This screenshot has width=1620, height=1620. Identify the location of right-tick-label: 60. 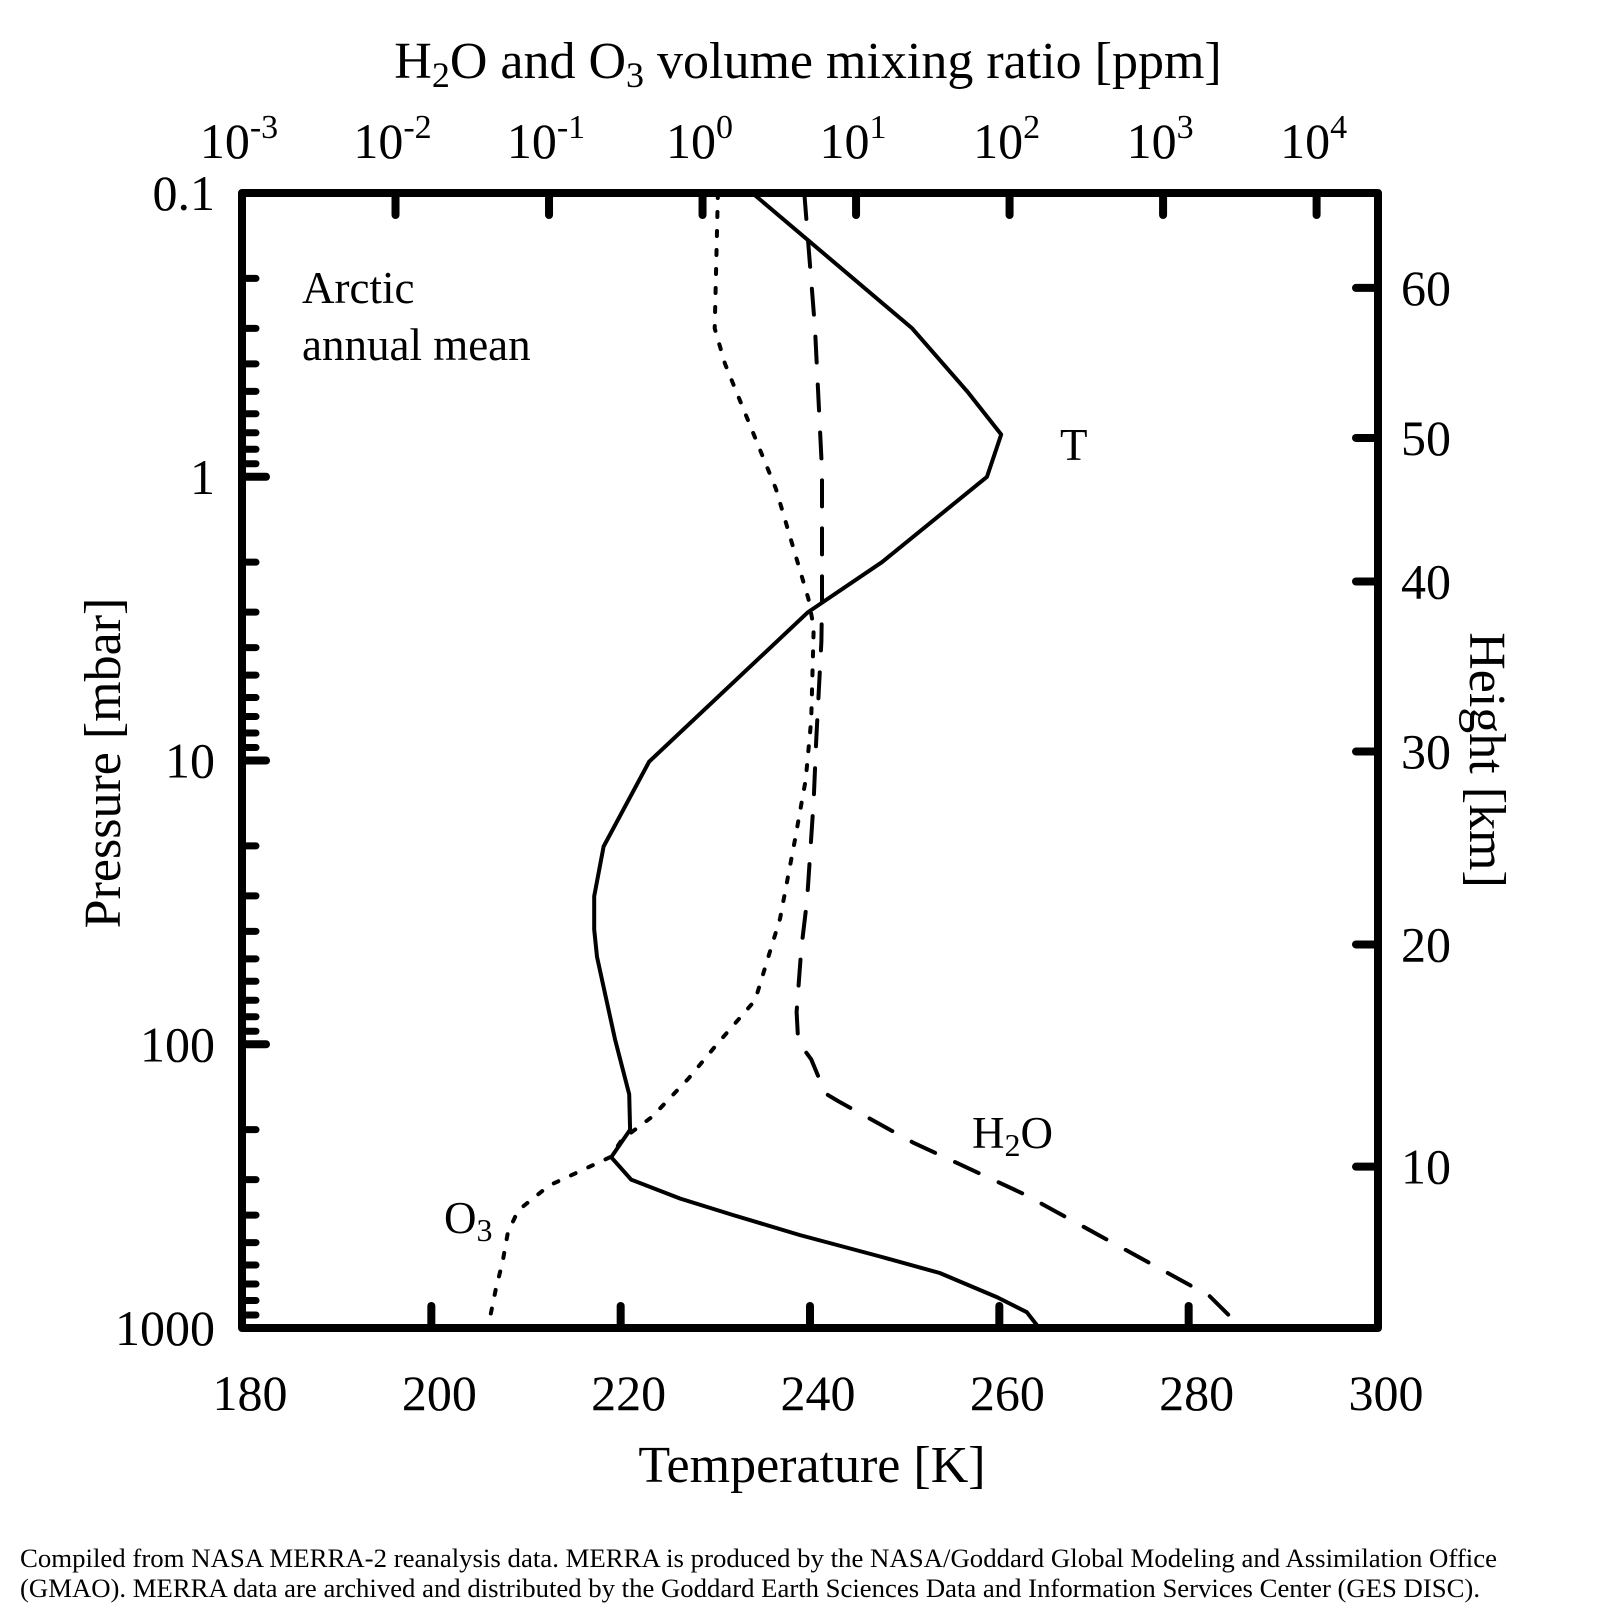
(1426, 288).